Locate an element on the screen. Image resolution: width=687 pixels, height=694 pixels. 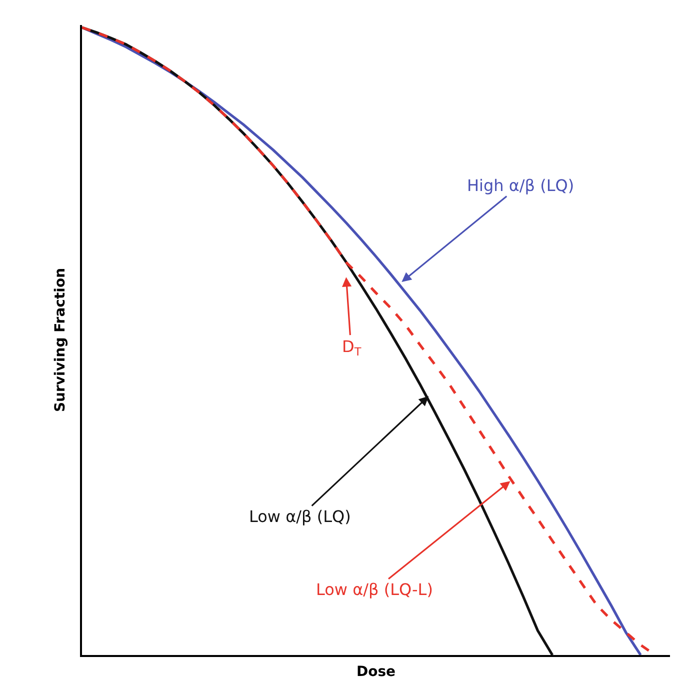
annotation: High α/β (LQ) is located at coordinates (520, 185).